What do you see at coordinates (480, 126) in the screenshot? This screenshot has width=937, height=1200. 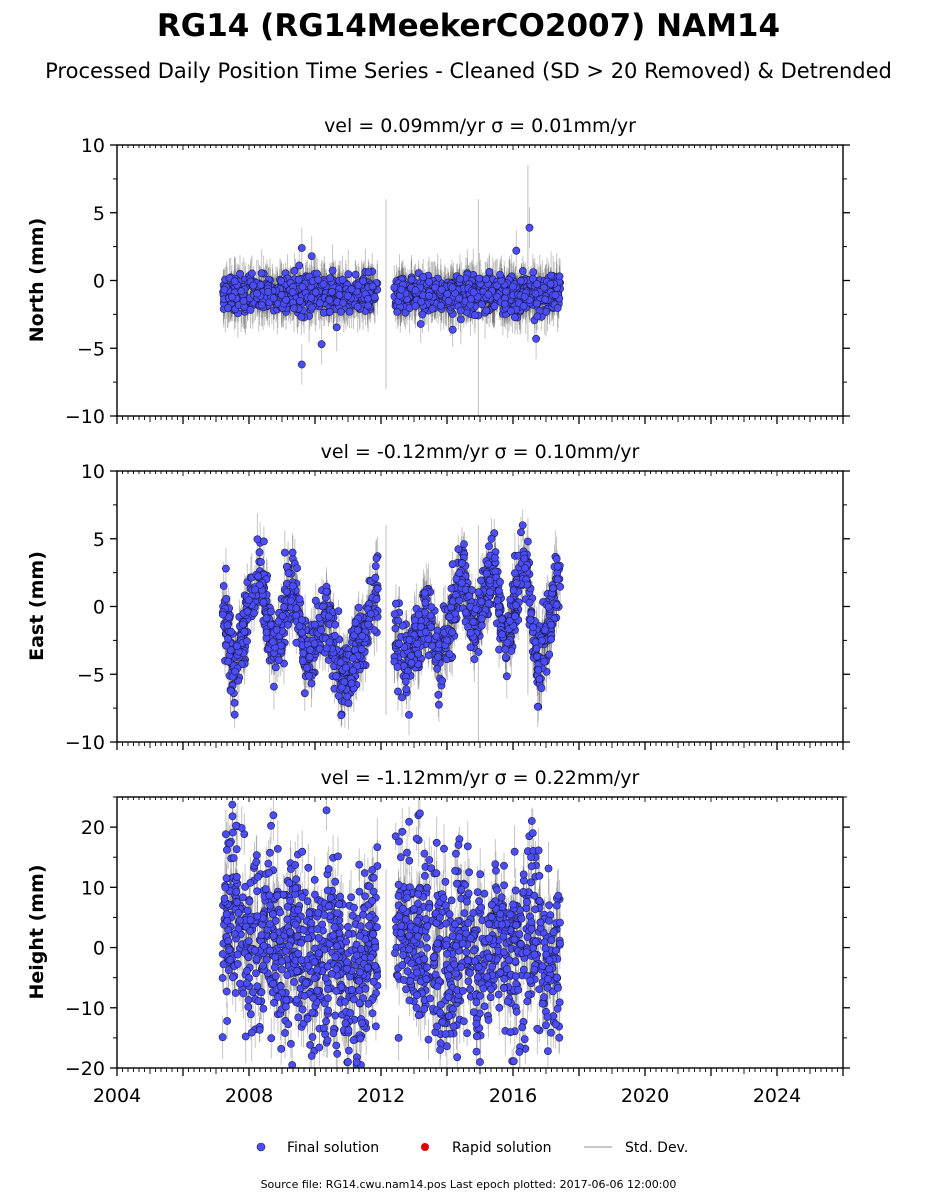 I see `north-panel-title: vel = 0.09mm/yr σ = 0.01mm/yr` at bounding box center [480, 126].